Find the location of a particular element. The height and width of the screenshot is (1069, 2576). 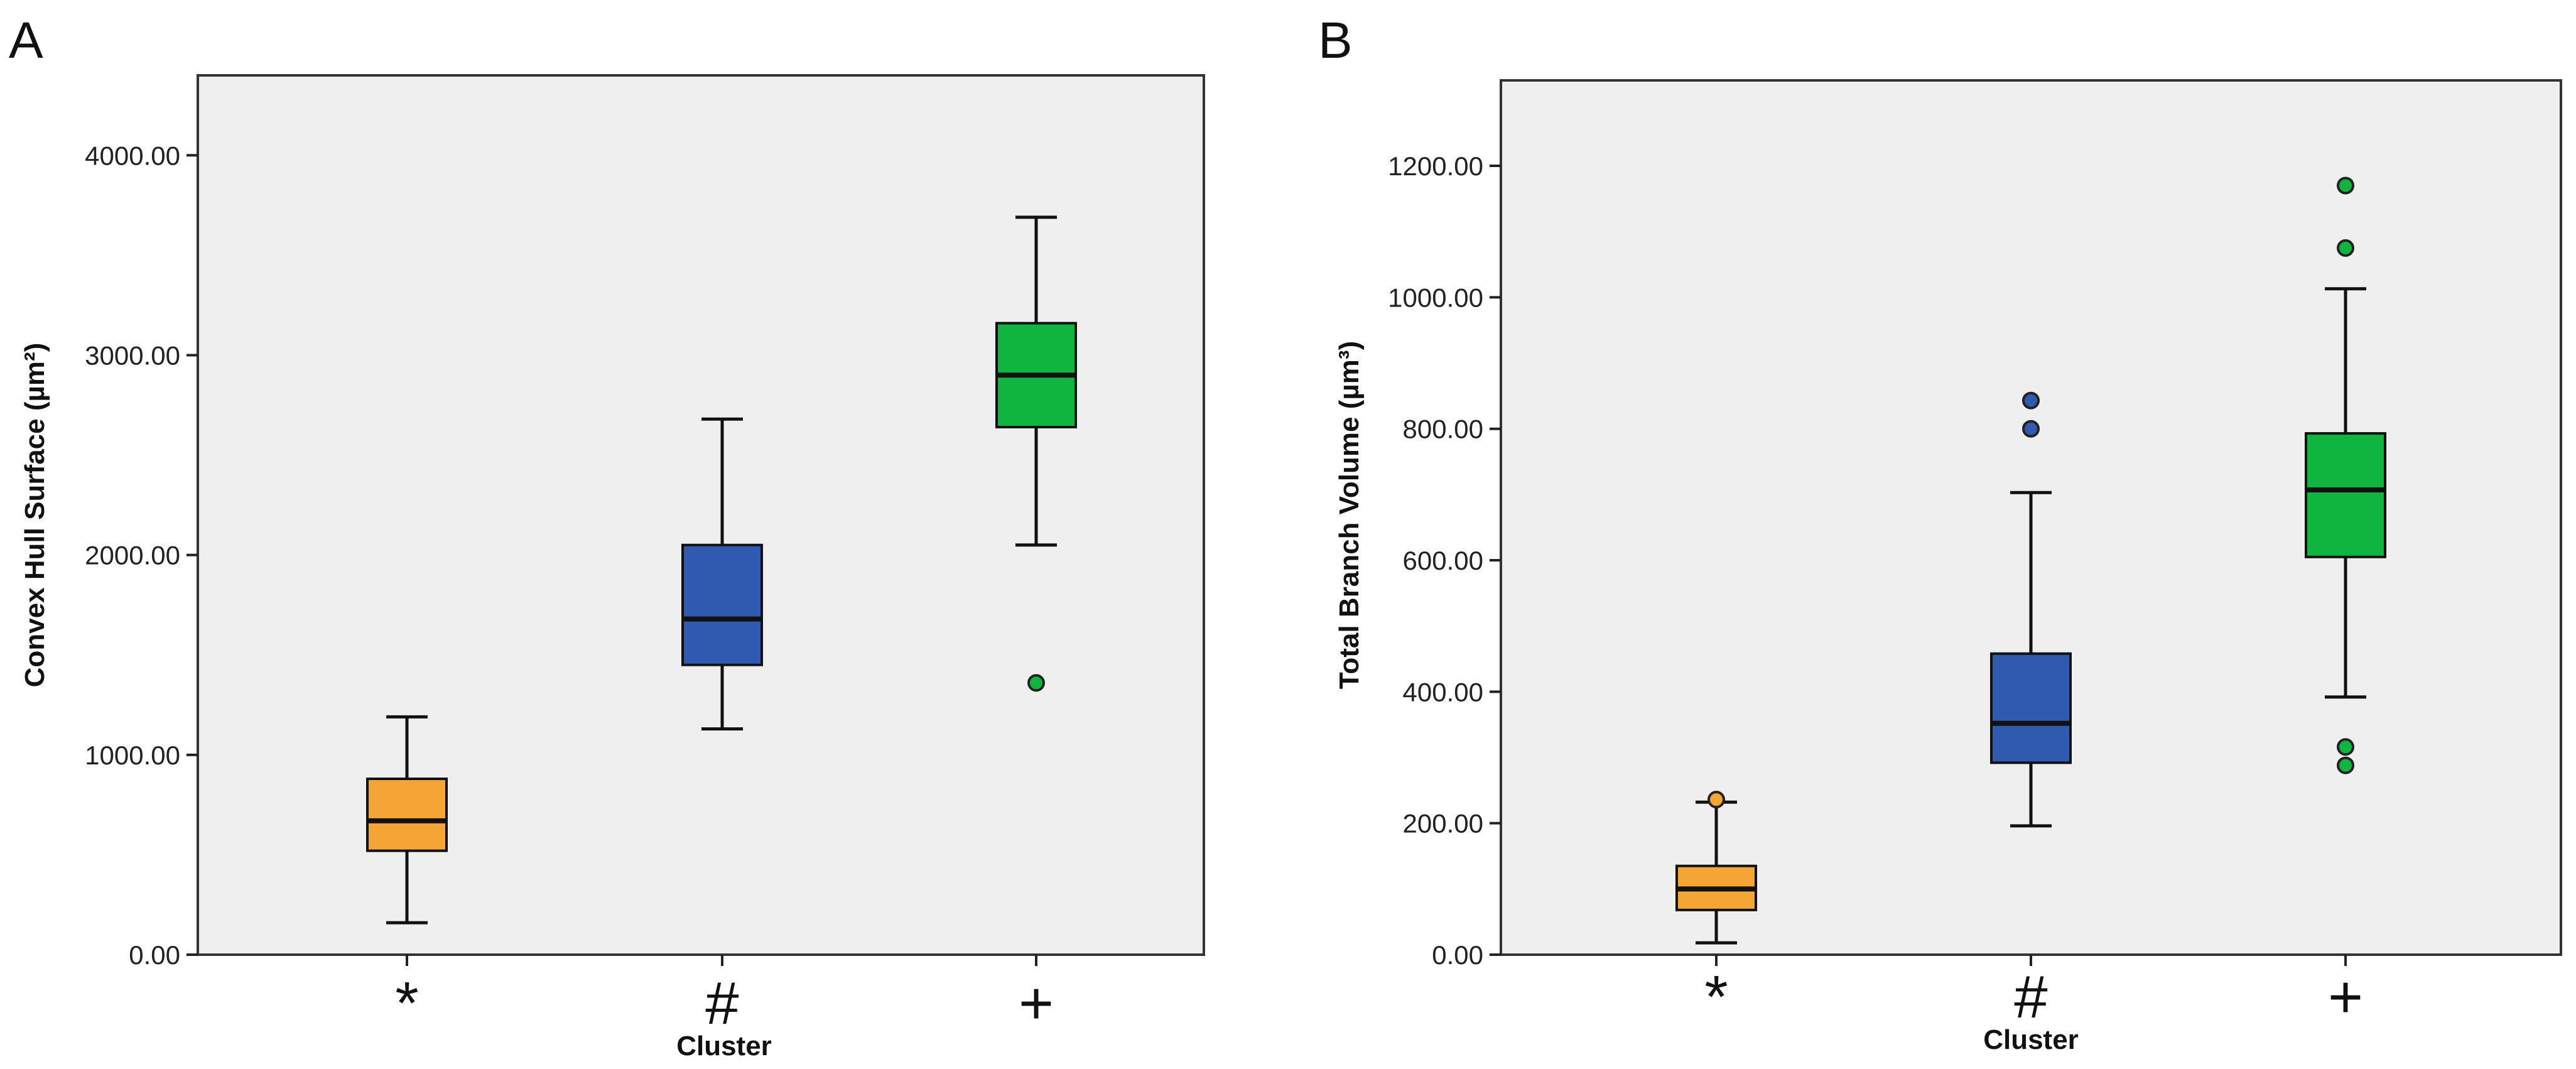

x-axis-title-a: Cluster is located at coordinates (724, 1046).